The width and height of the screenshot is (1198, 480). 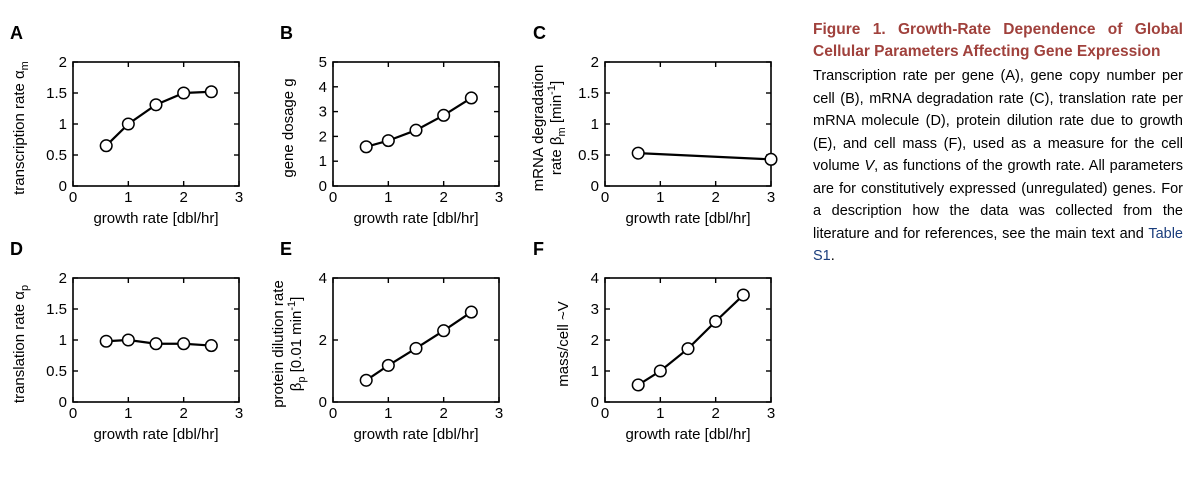 What do you see at coordinates (538, 249) in the screenshot?
I see `panel-letter: F` at bounding box center [538, 249].